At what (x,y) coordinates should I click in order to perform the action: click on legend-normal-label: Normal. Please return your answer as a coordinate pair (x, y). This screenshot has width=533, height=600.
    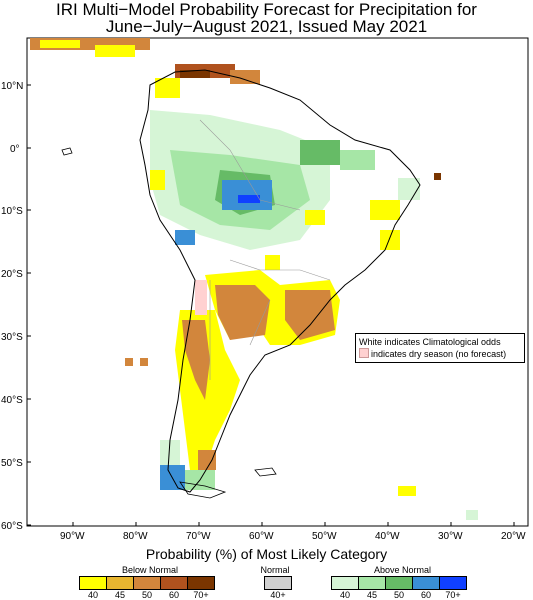
    Looking at the image, I should click on (275, 570).